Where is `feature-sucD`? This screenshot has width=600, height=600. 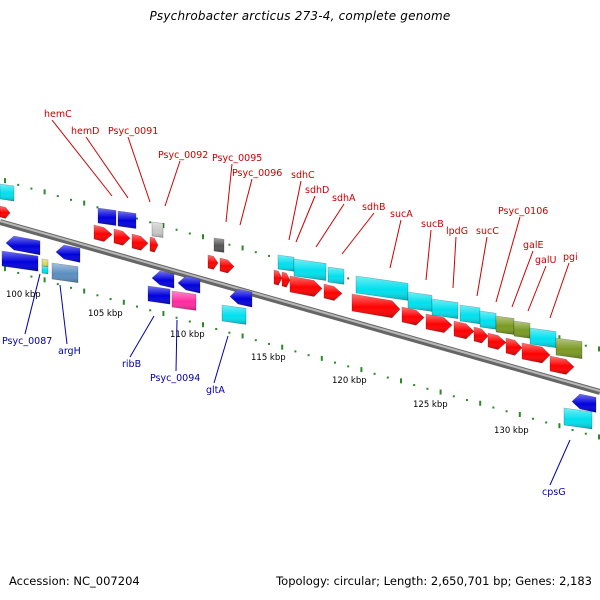 feature-sucD is located at coordinates (481, 335).